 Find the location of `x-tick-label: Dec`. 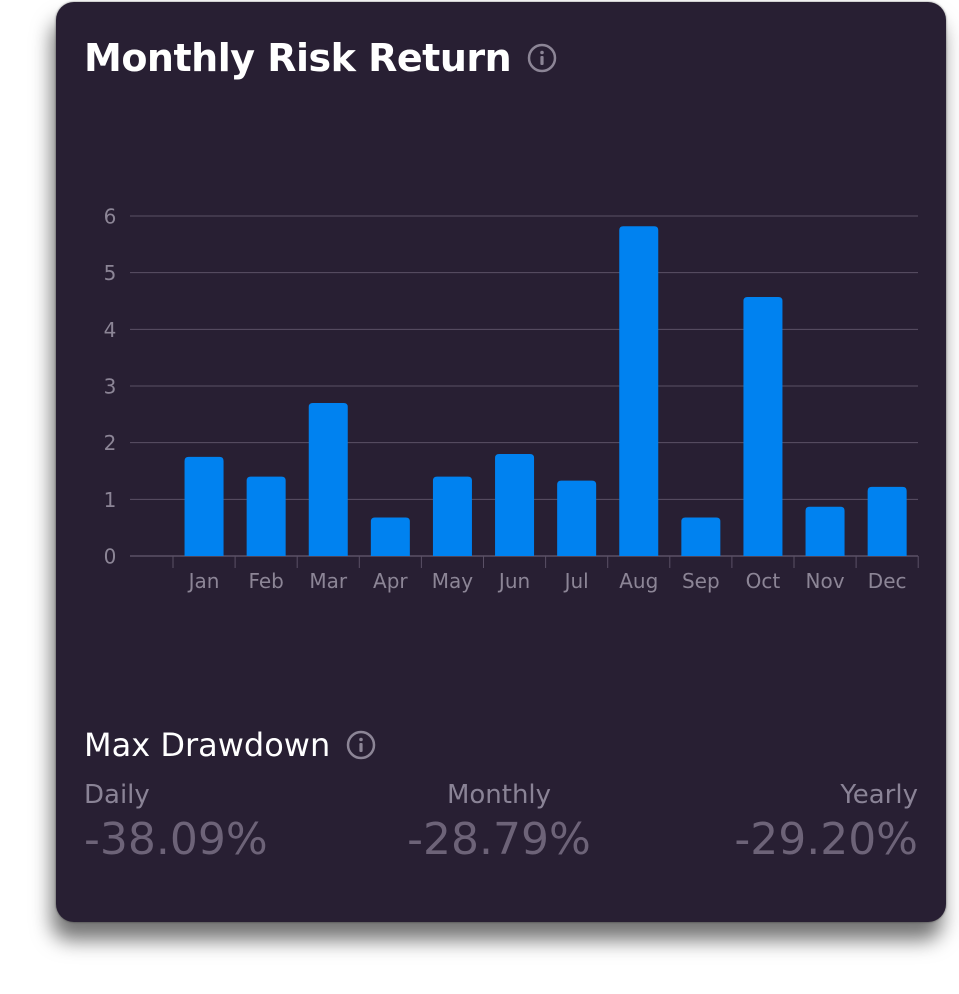

x-tick-label: Dec is located at coordinates (887, 581).